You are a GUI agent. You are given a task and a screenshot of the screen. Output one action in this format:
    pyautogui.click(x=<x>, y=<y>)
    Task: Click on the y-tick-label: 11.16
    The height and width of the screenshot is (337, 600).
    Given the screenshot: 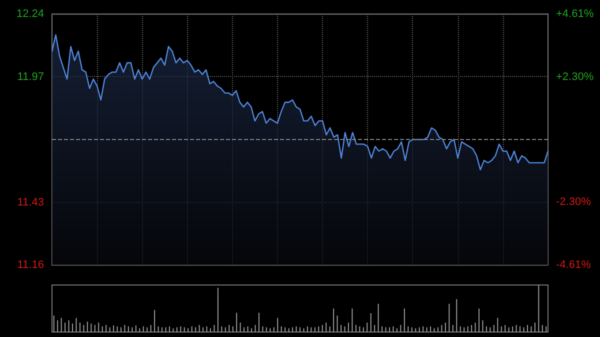 What is the action you would take?
    pyautogui.click(x=30, y=265)
    